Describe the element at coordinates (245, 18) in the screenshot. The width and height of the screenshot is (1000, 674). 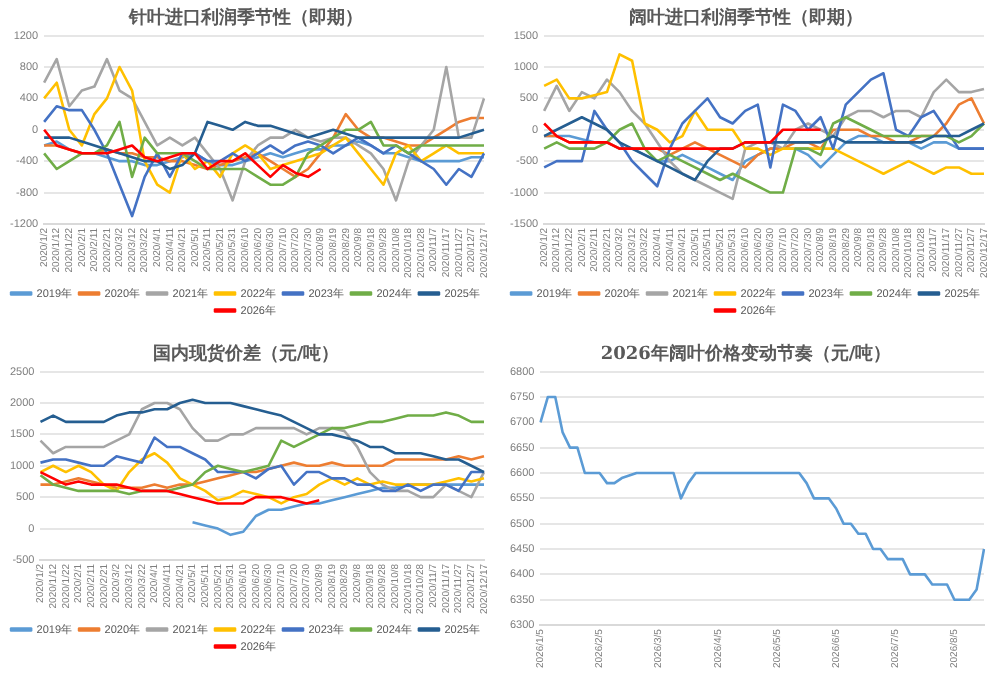
I see `chart-title: 针叶进口利润季节性（即期）` at that location.